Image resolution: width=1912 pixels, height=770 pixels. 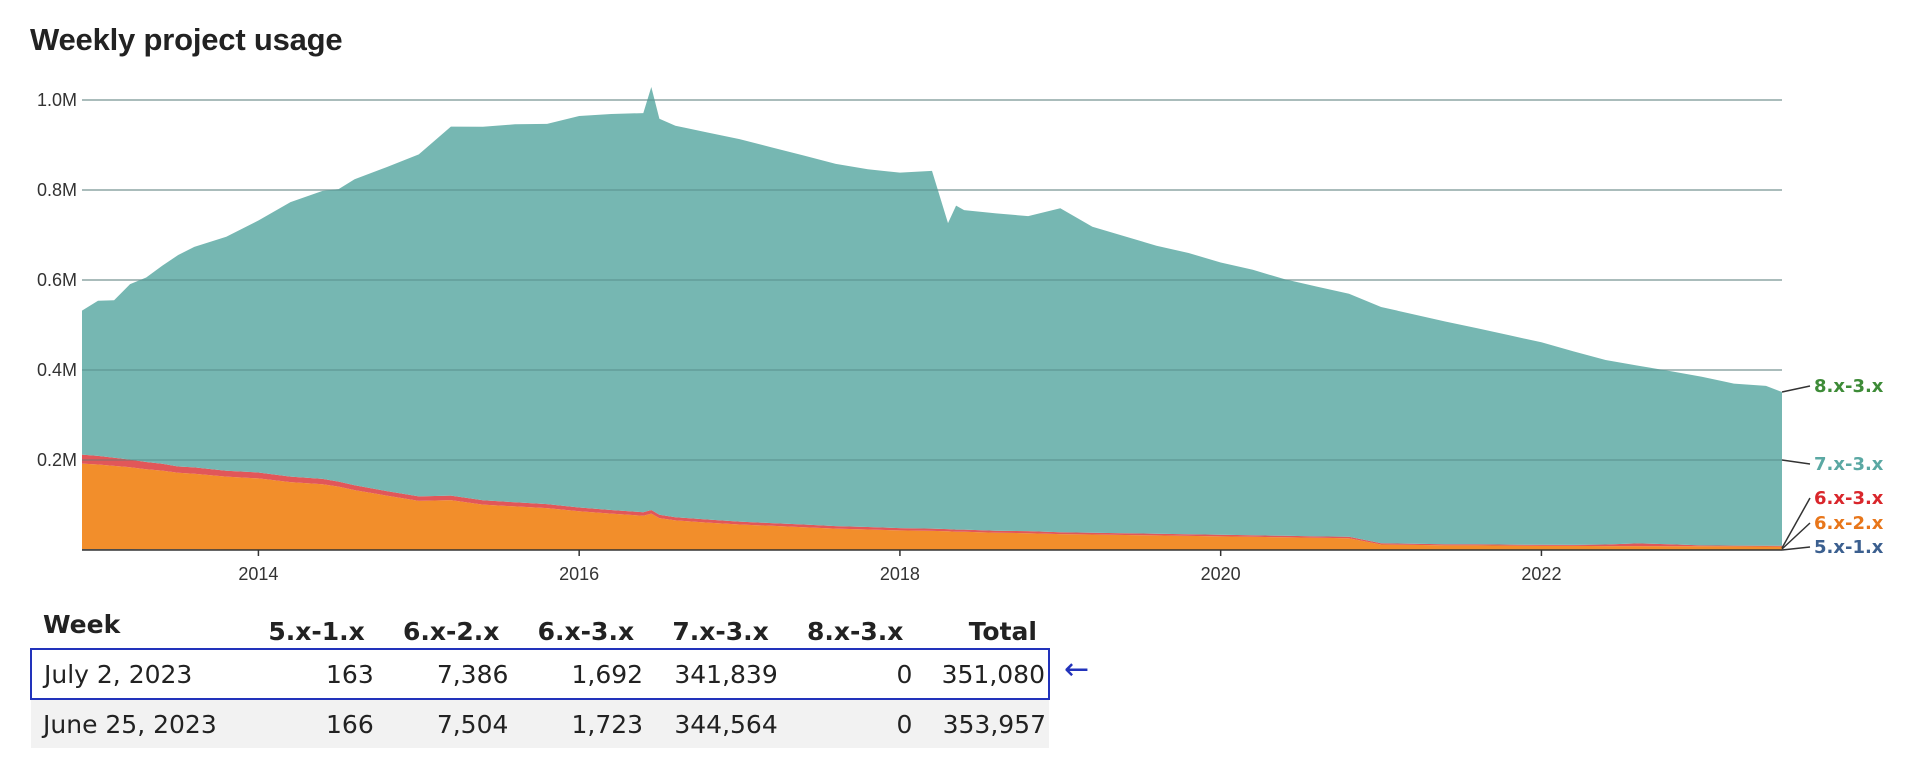 I want to click on cell-week: June 25, 2023, so click(x=137, y=723).